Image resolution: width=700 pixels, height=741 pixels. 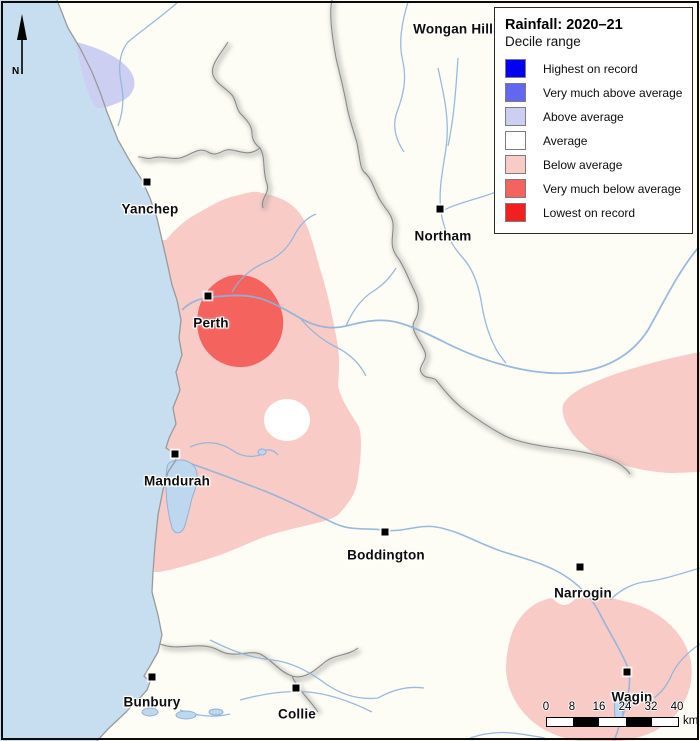 I want to click on town-marker-wagin, so click(x=627, y=672).